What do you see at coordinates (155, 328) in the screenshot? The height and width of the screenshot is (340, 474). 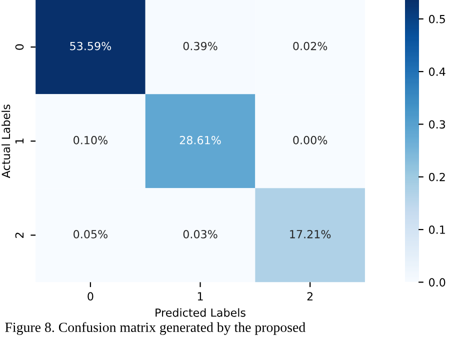 I see `caption: Figure 8. Confusion matrix generated by the proposed` at bounding box center [155, 328].